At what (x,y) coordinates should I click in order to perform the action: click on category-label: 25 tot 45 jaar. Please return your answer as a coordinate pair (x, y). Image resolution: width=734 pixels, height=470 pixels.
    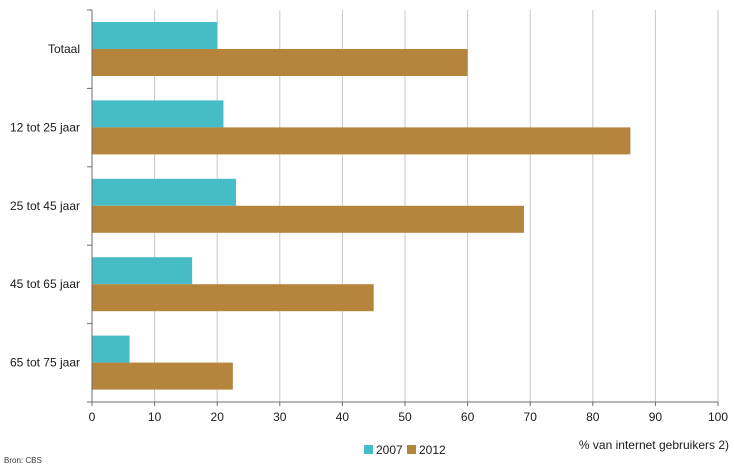
    Looking at the image, I should click on (45, 206).